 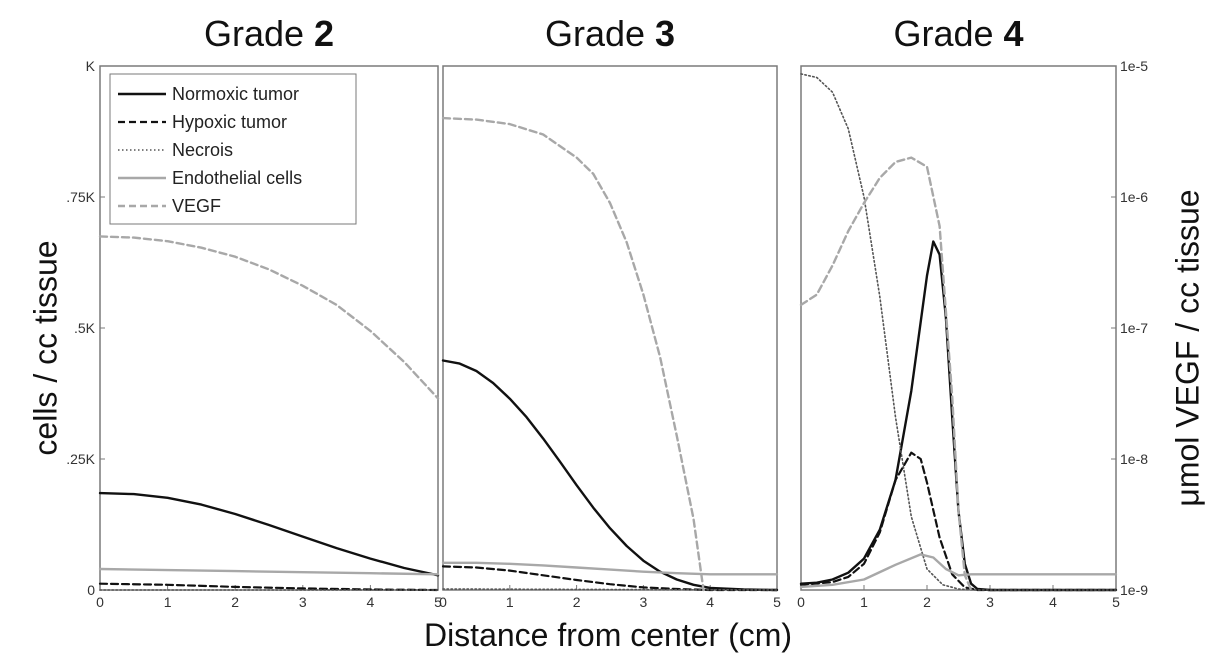 I want to click on x-axis-label: Distance from center (cm), so click(x=608, y=635).